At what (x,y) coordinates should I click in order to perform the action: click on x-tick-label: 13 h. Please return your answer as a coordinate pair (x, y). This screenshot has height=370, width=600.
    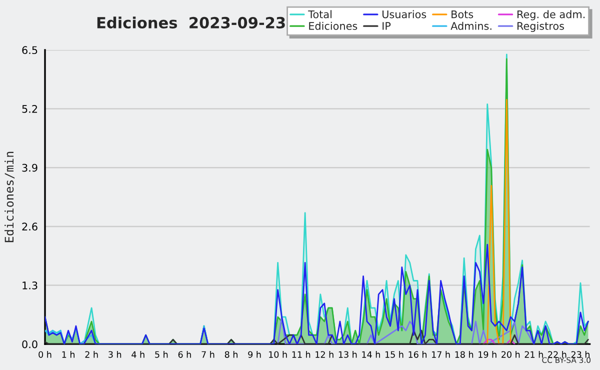
    Looking at the image, I should click on (347, 354).